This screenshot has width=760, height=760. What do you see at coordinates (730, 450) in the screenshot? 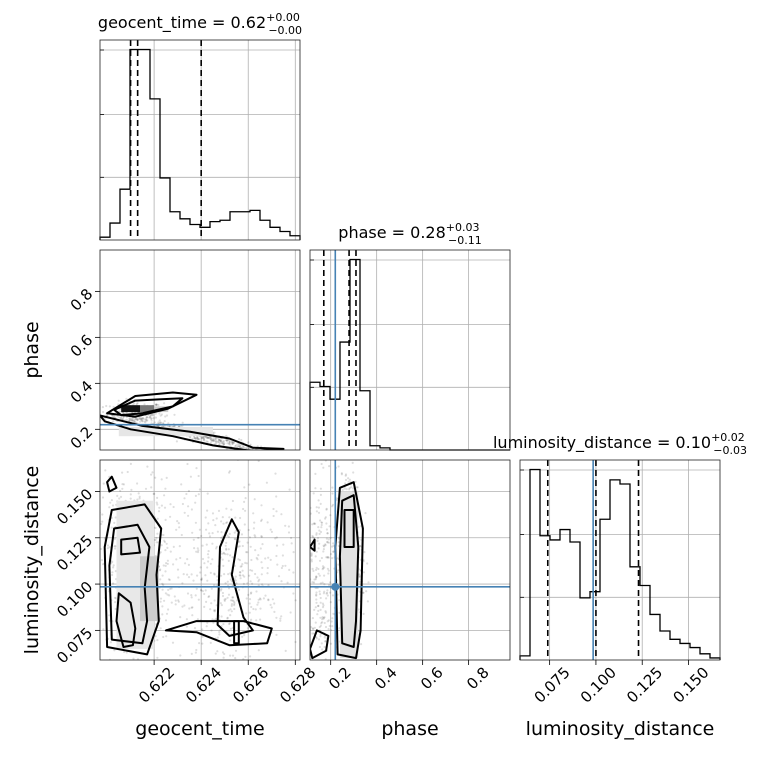
I see `title-sub: −0.03` at bounding box center [730, 450].